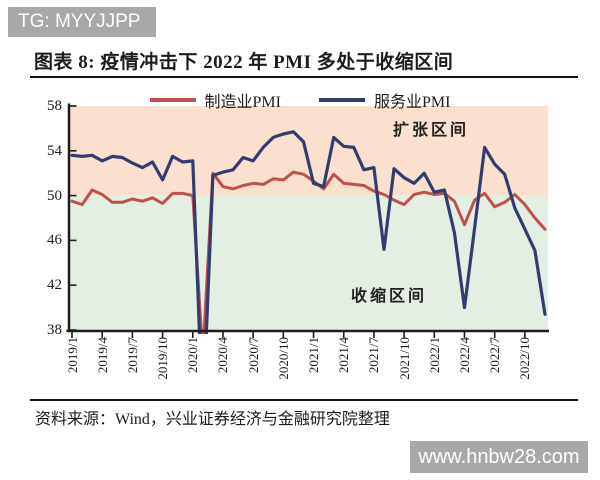  What do you see at coordinates (102, 355) in the screenshot?
I see `x-tick-label: 2019/4` at bounding box center [102, 355].